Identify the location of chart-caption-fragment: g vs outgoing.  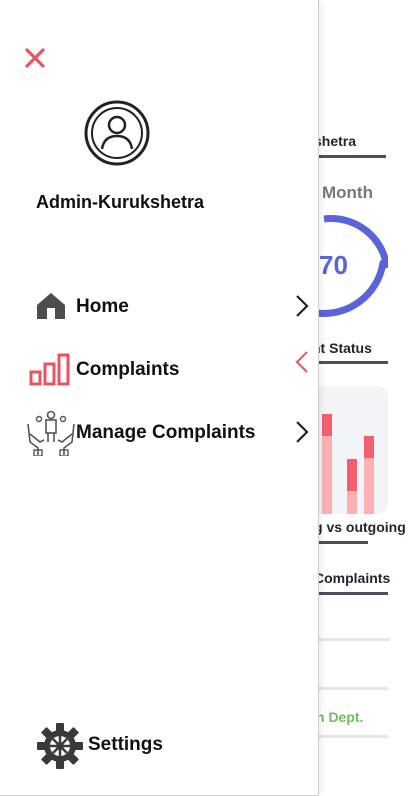
(360, 527).